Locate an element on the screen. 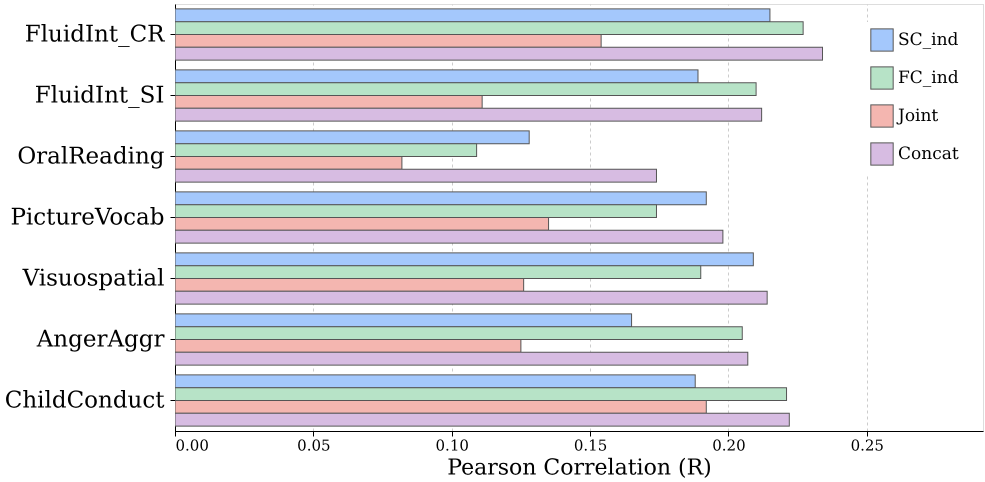  legend-label: SC_ind is located at coordinates (928, 40).